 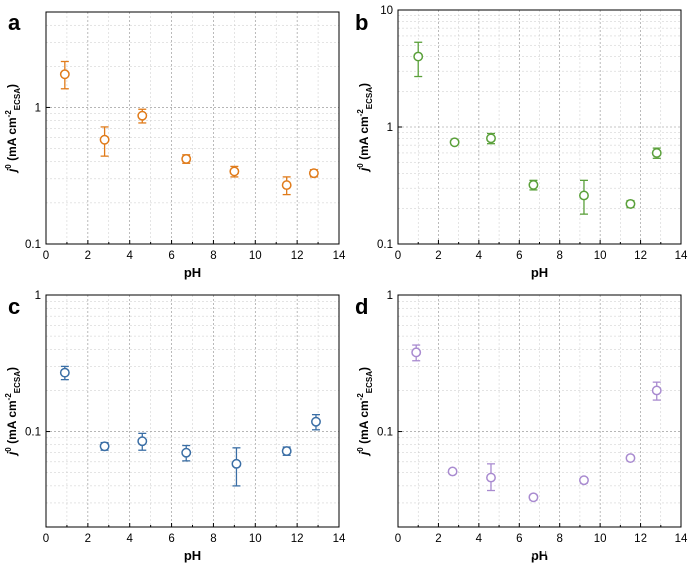 I want to click on panel-d-xtick-label: 12, so click(x=640, y=539).